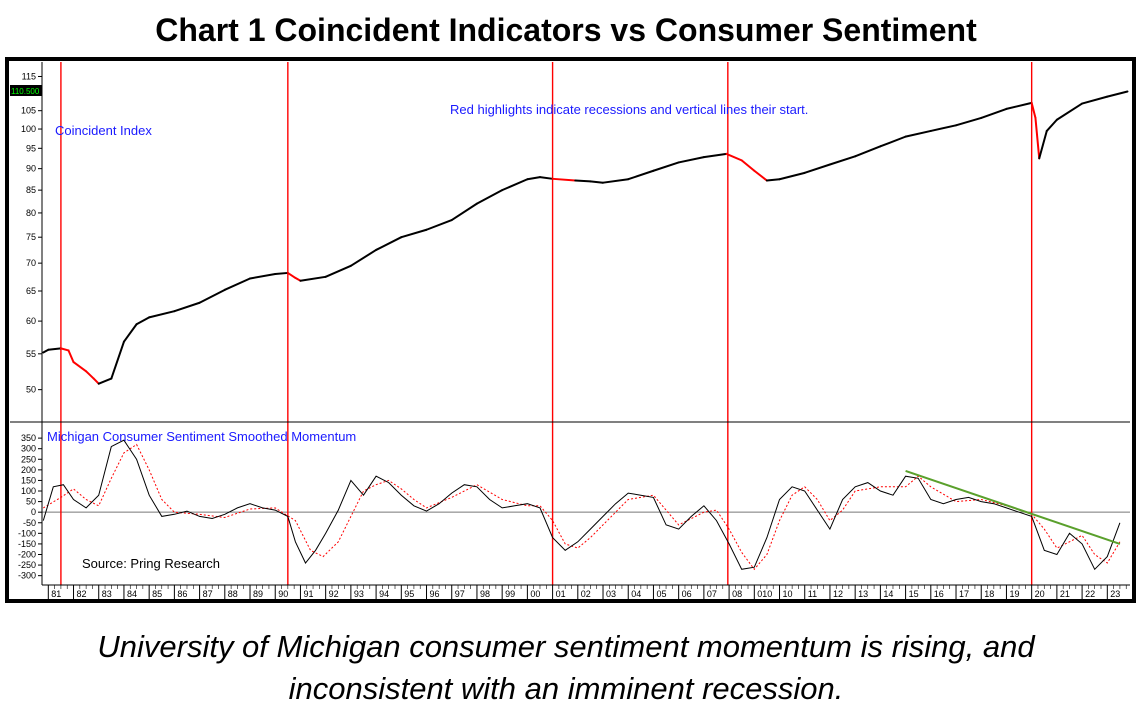 Image resolution: width=1148 pixels, height=712 pixels. Describe the element at coordinates (838, 594) in the screenshot. I see `x-tick-label: 12` at that location.